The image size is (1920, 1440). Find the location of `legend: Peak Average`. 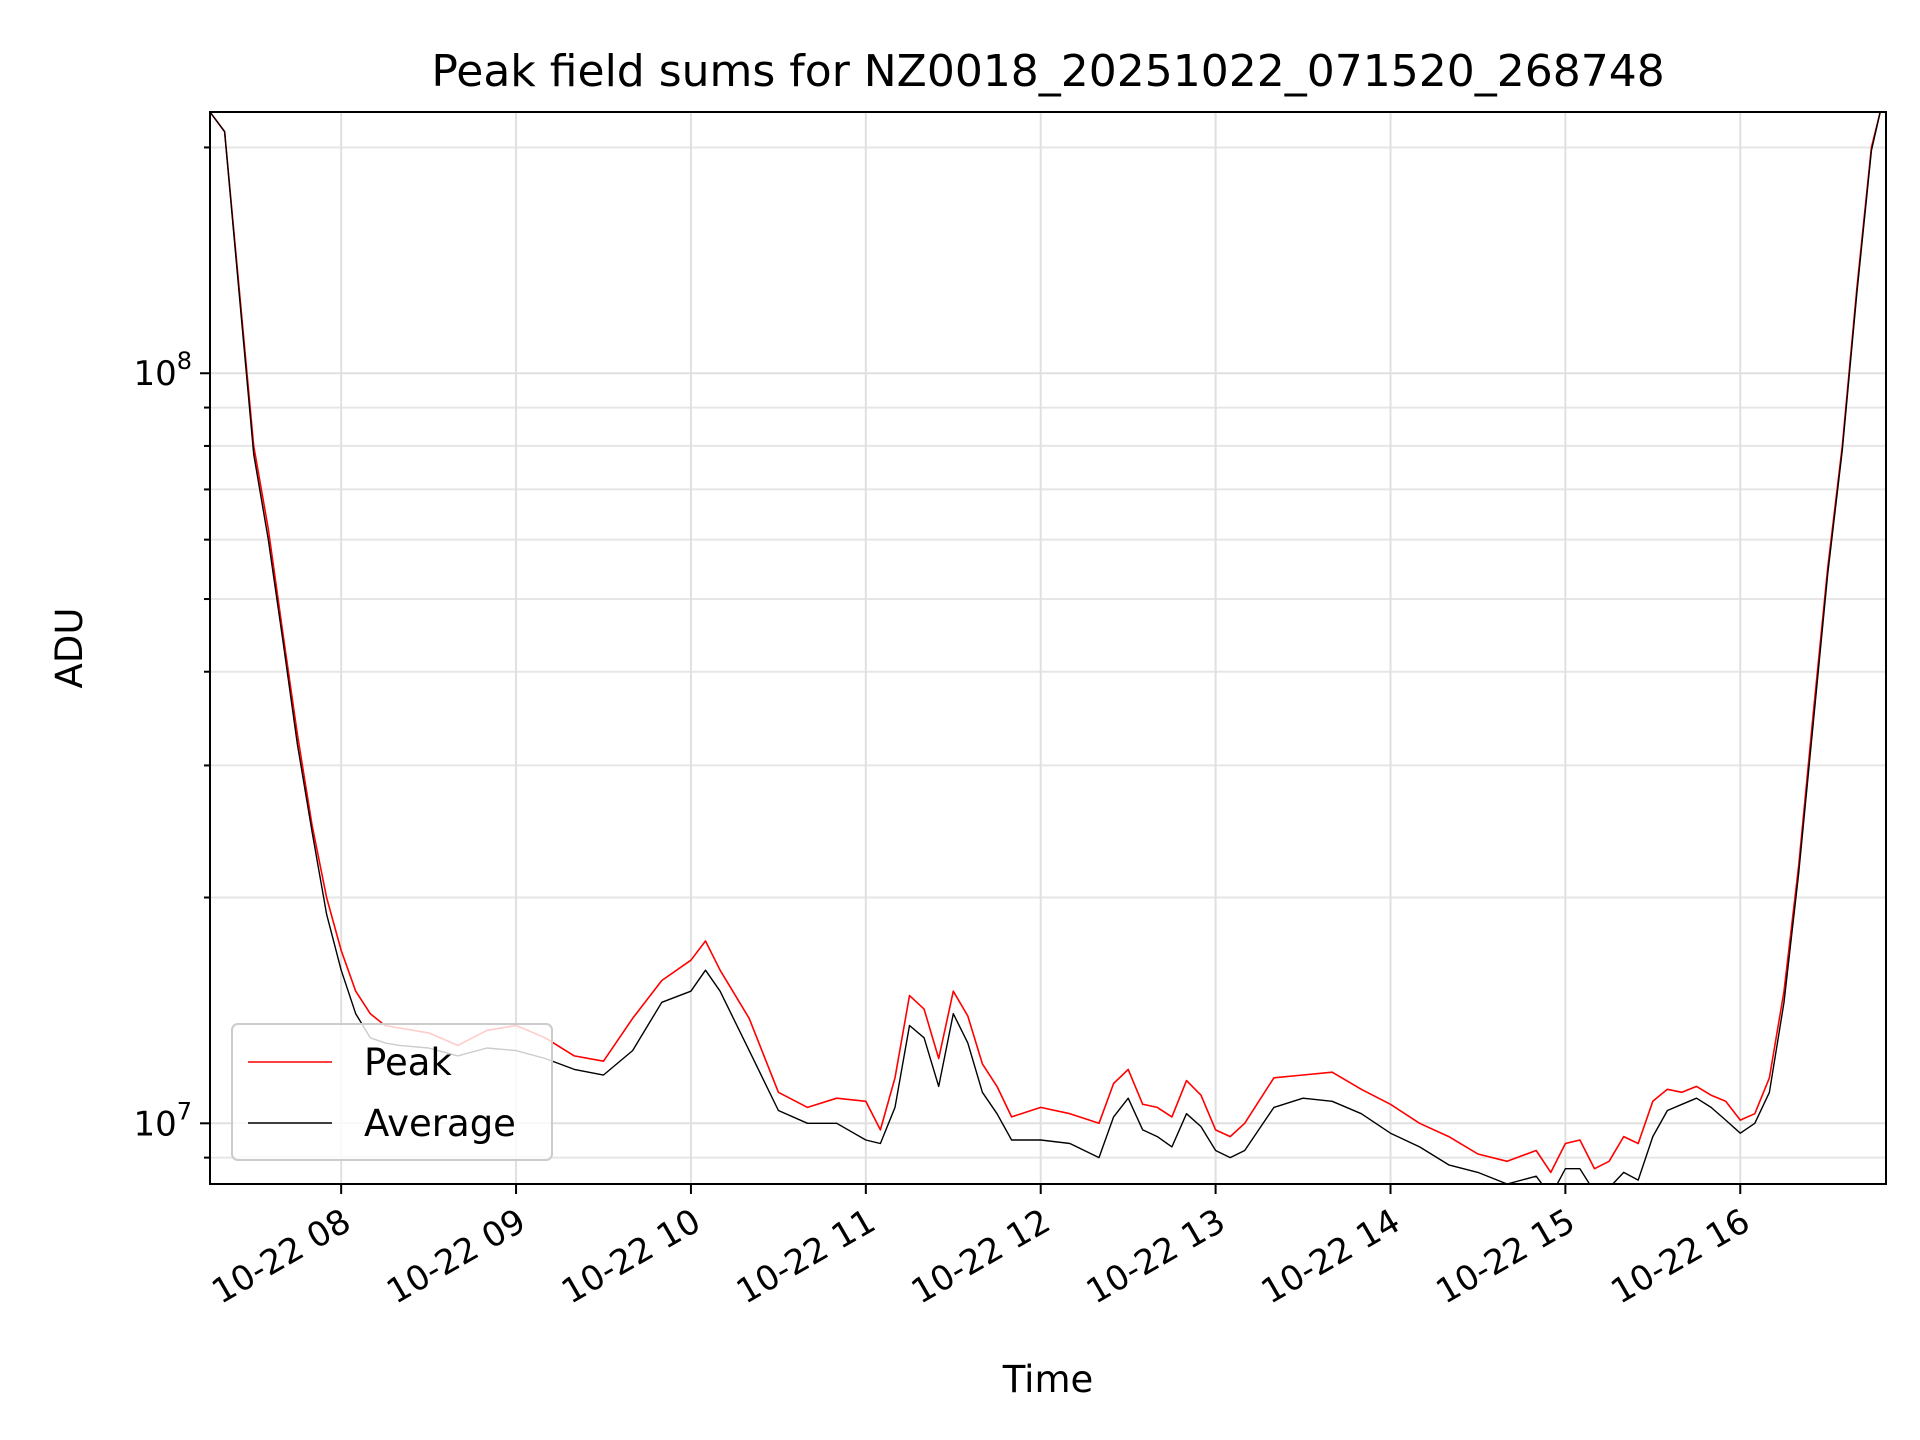

legend: Peak Average is located at coordinates (392, 1092).